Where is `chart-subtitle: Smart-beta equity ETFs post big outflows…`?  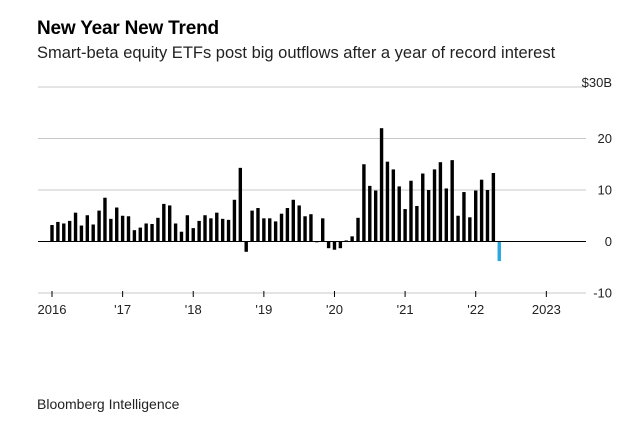 chart-subtitle: Smart-beta equity ETFs post big outflows… is located at coordinates (296, 53).